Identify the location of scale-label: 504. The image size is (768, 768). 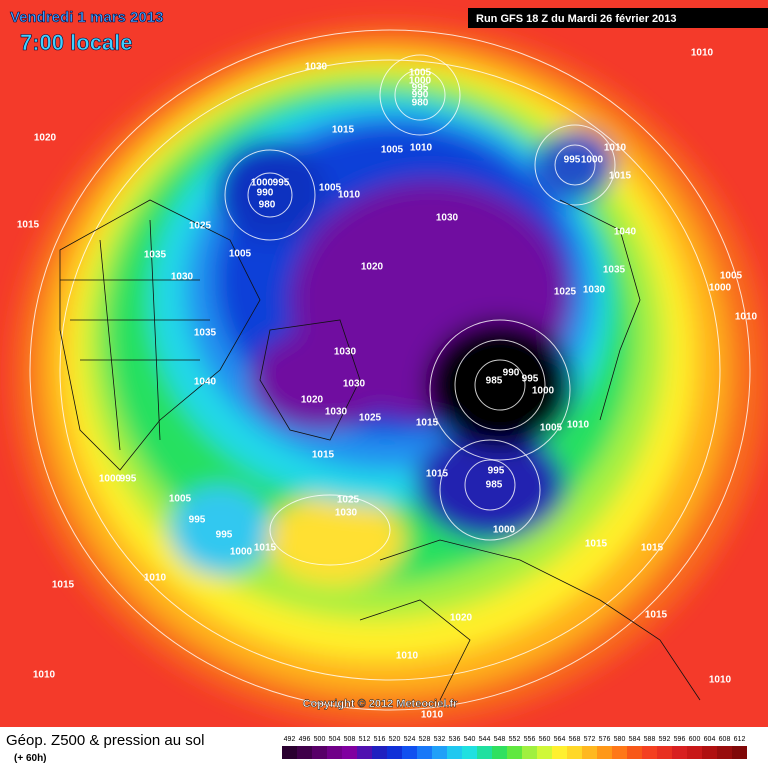
(335, 739).